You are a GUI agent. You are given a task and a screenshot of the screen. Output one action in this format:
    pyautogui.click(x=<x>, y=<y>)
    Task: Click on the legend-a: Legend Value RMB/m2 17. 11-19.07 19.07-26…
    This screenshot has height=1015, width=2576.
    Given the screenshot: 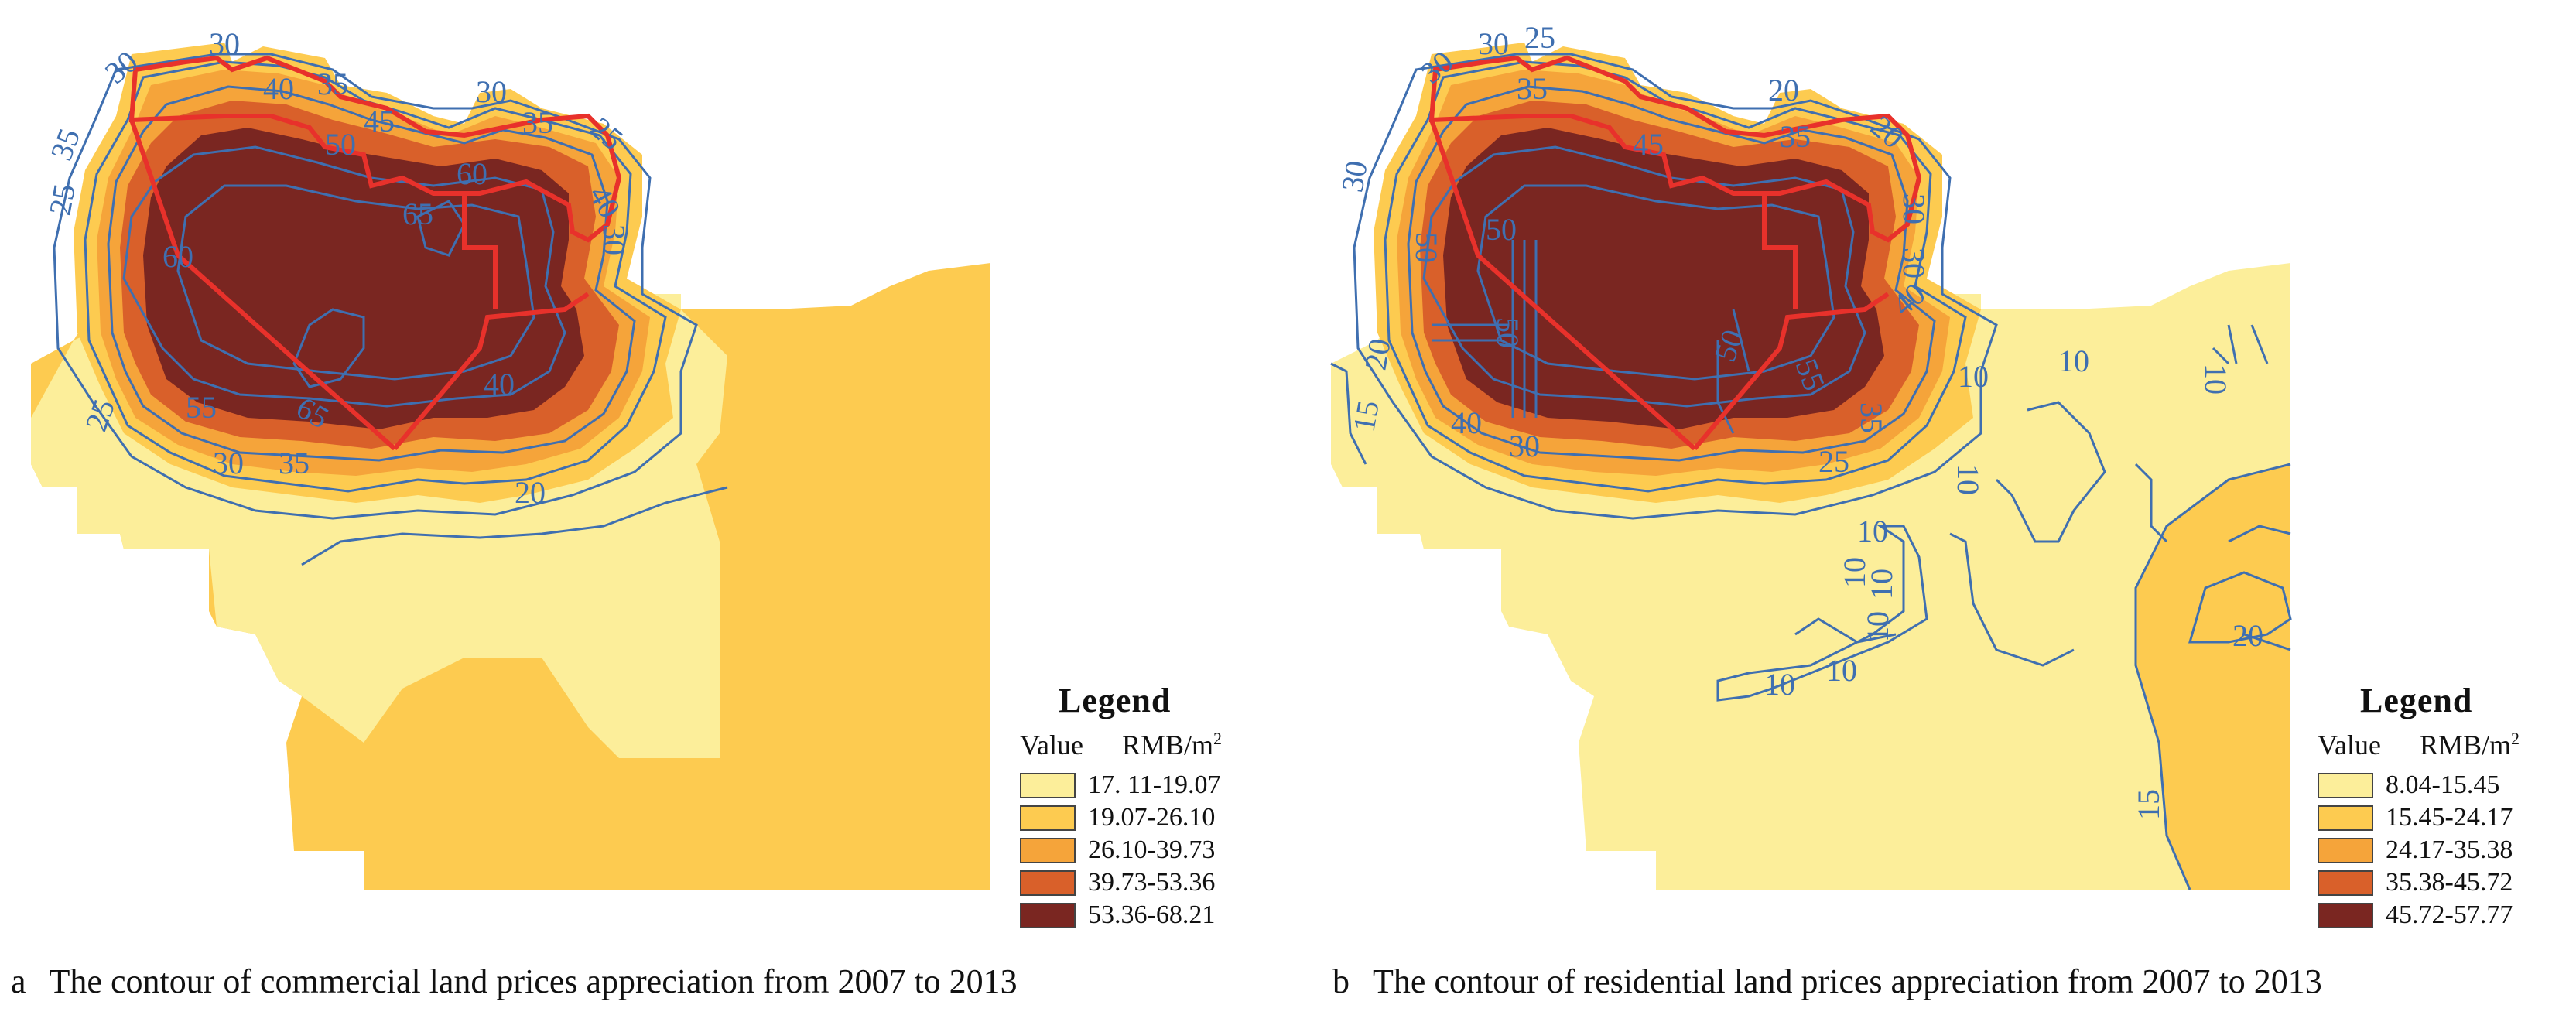 What is the action you would take?
    pyautogui.click(x=1151, y=809)
    